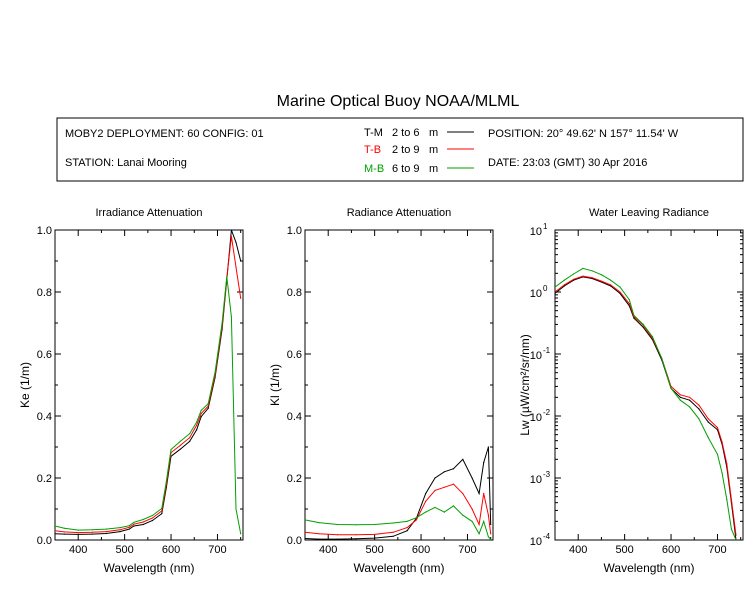  Describe the element at coordinates (567, 163) in the screenshot. I see `date-text: DATE: 23:03 (GMT) 30 Apr 2016` at that location.